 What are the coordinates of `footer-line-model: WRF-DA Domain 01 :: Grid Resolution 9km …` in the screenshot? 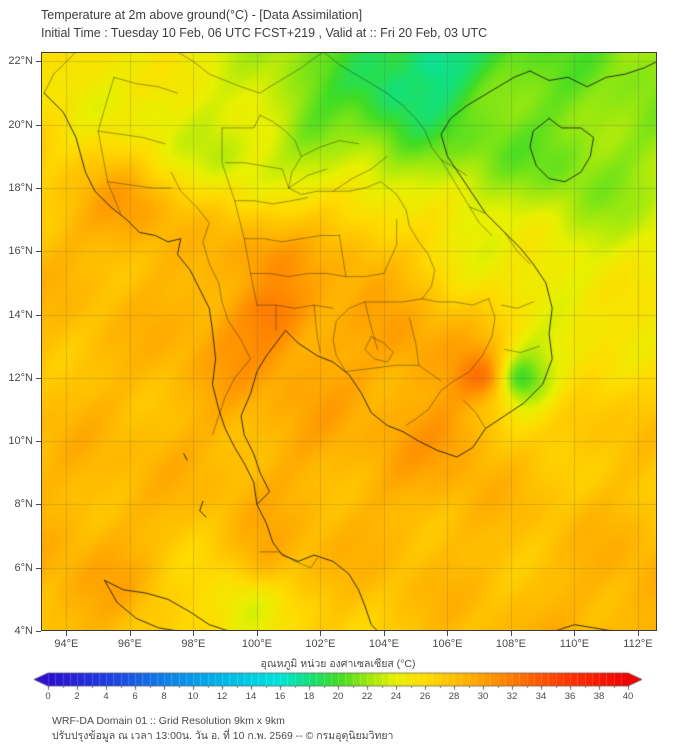 It's located at (168, 721).